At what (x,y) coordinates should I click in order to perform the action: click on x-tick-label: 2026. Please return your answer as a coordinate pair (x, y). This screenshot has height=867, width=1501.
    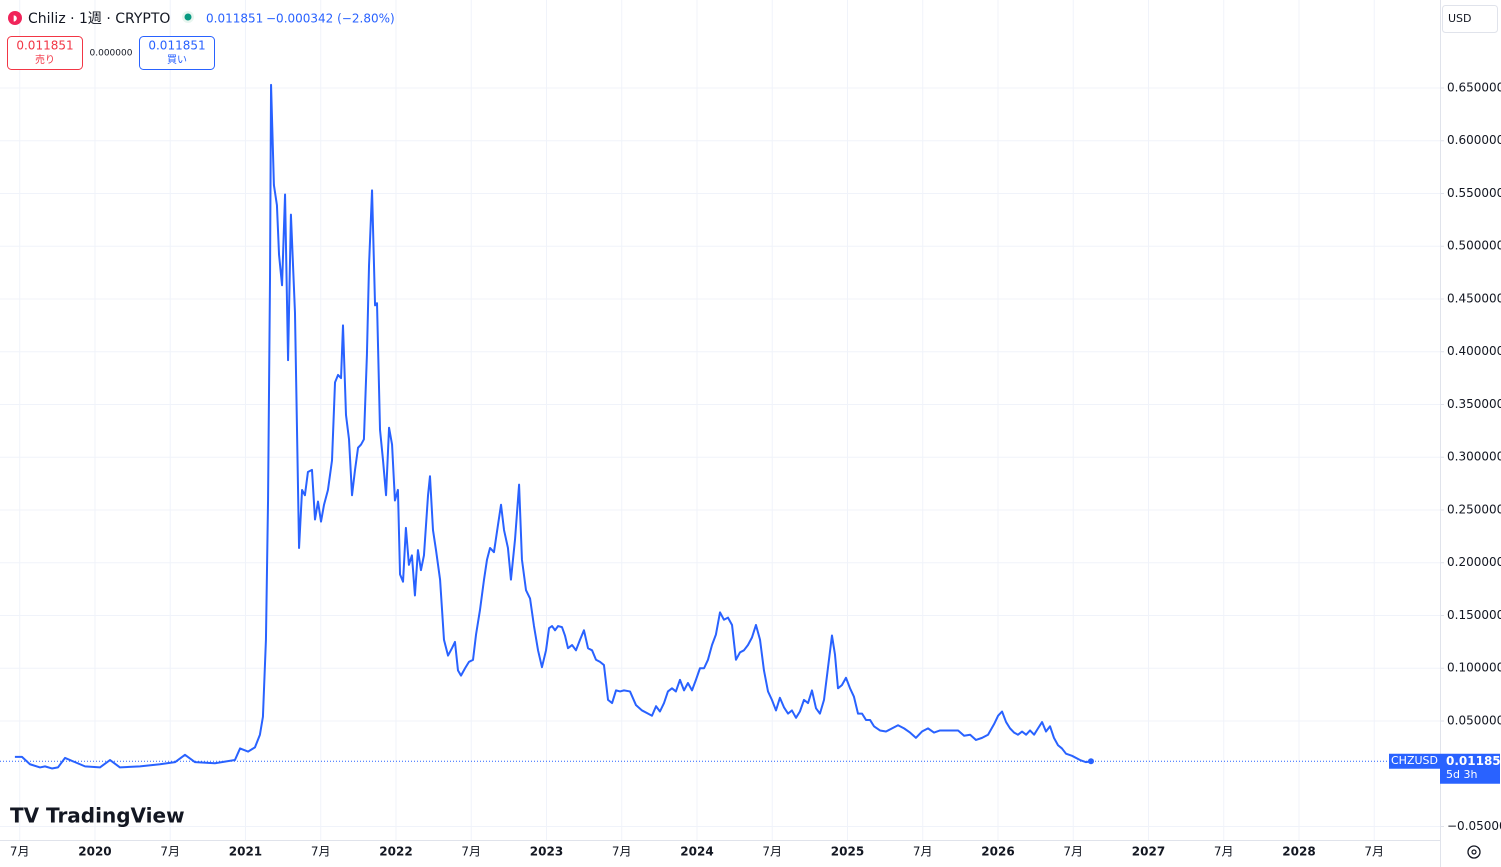
    Looking at the image, I should click on (997, 852).